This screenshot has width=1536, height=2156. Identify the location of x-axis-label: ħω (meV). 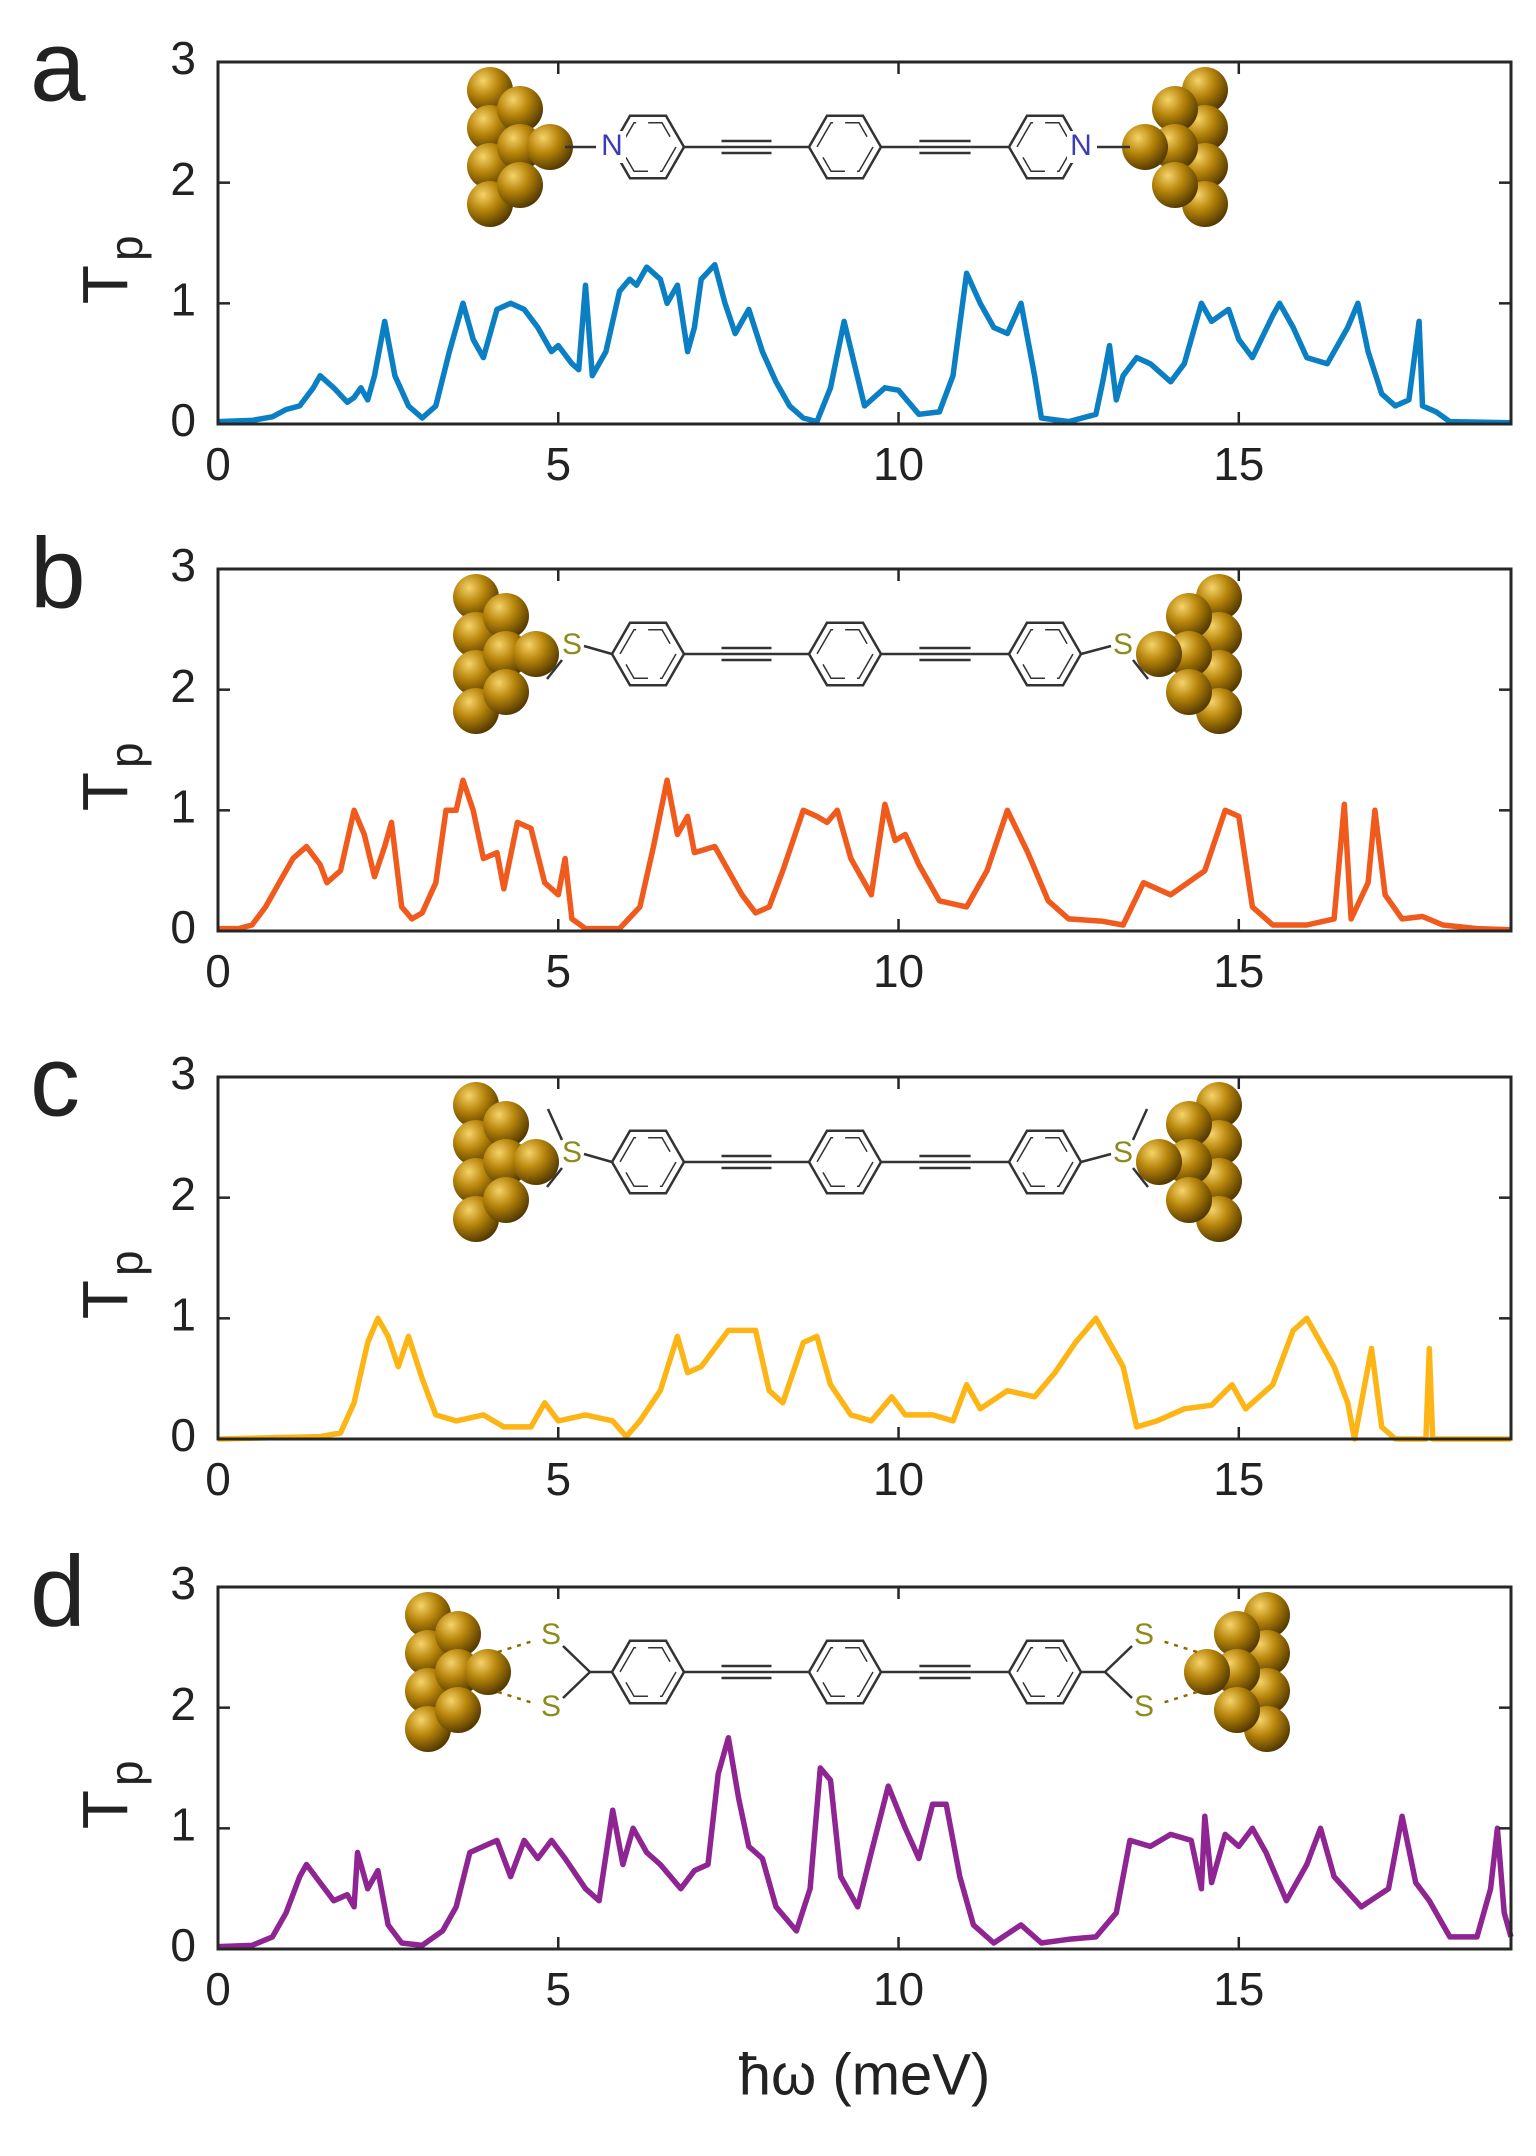
(865, 2074).